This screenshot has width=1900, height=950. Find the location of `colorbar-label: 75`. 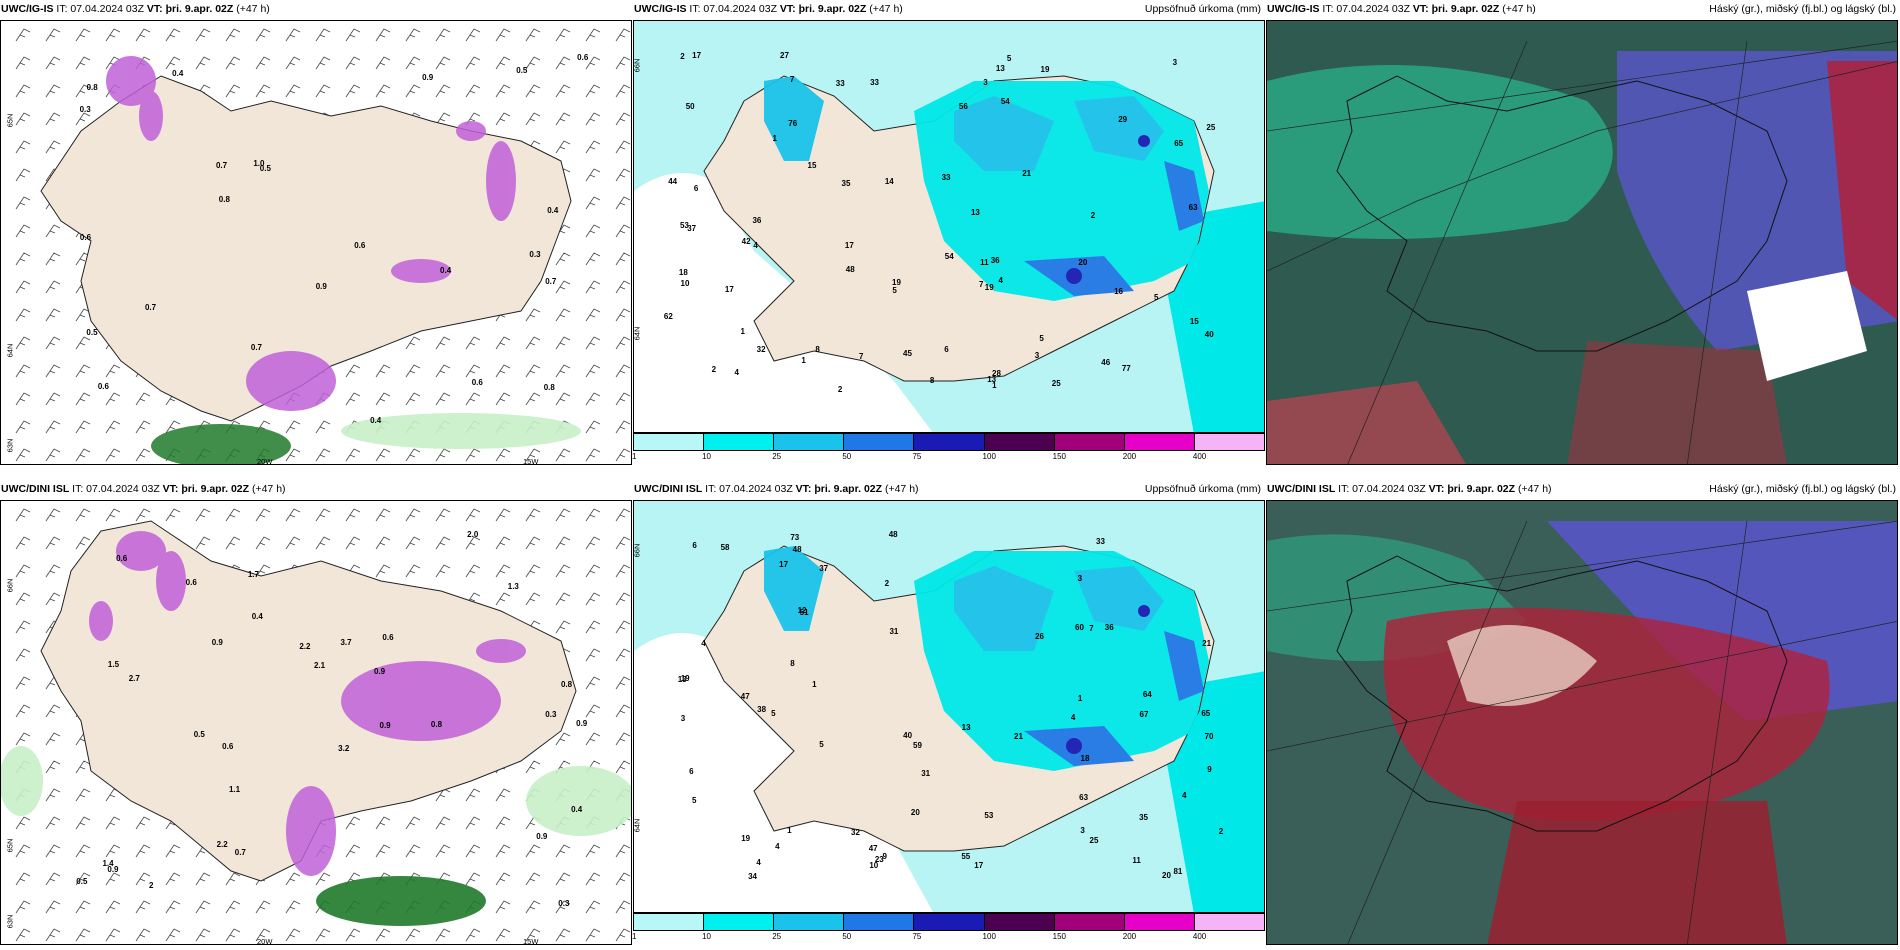

colorbar-label: 75 is located at coordinates (917, 456).